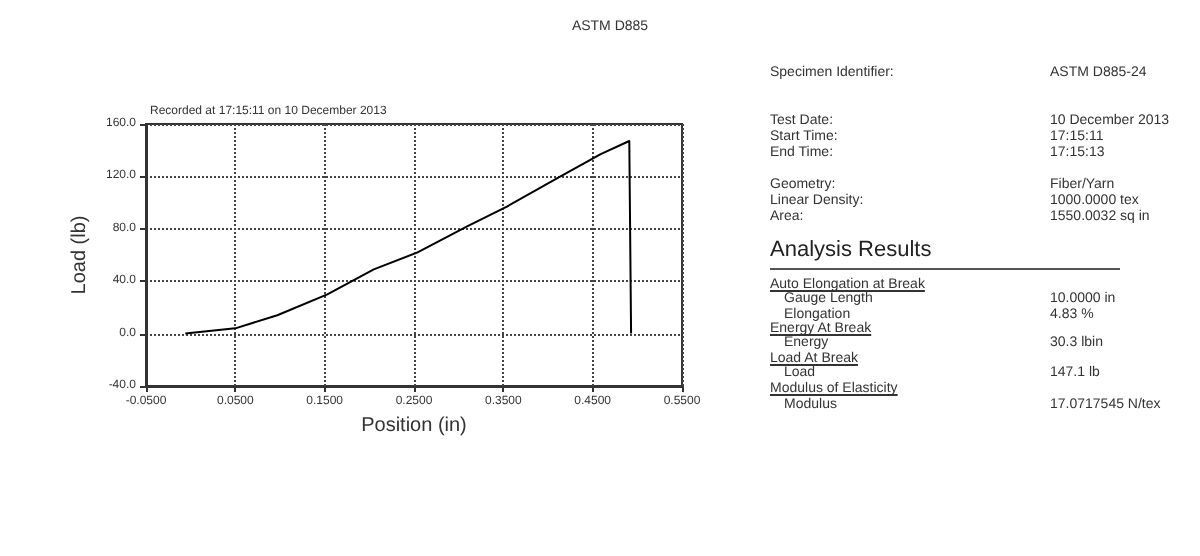 The height and width of the screenshot is (556, 1200). What do you see at coordinates (851, 250) in the screenshot?
I see `text: Analysis Results` at bounding box center [851, 250].